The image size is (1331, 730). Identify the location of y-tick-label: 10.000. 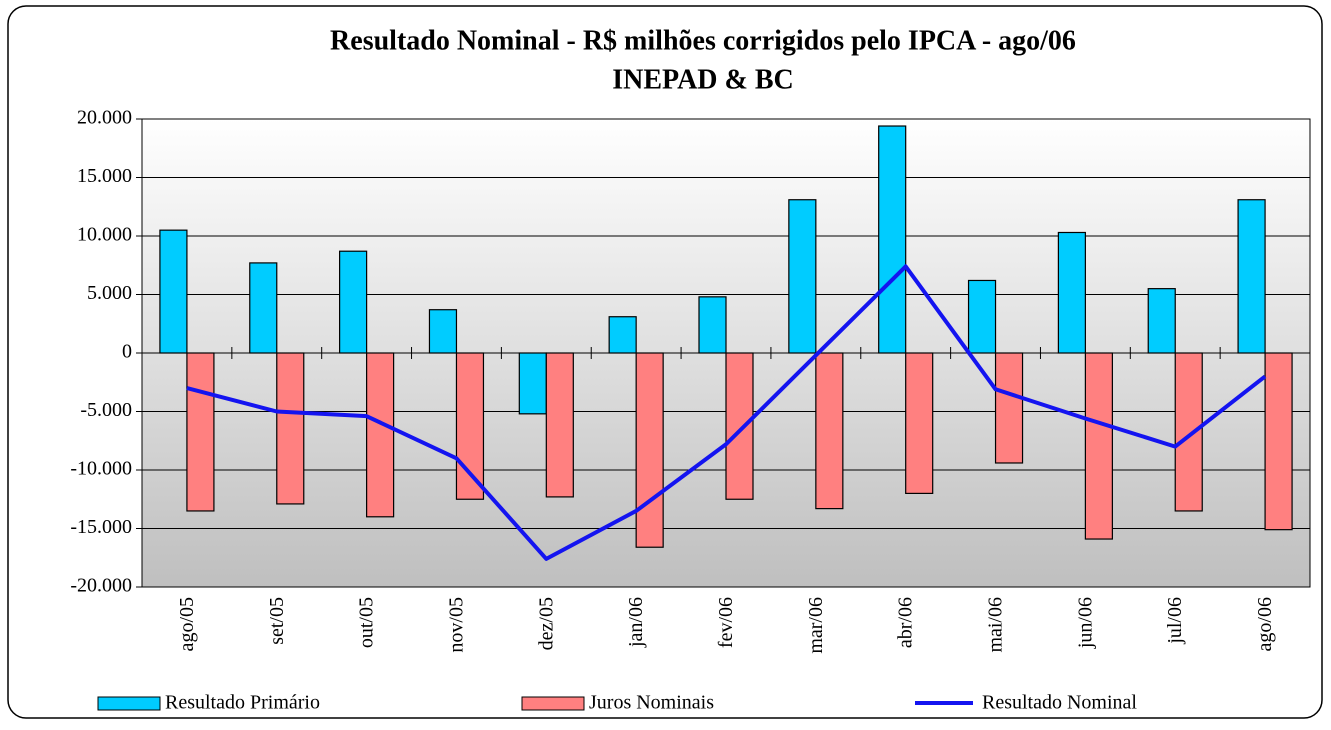
(104, 235).